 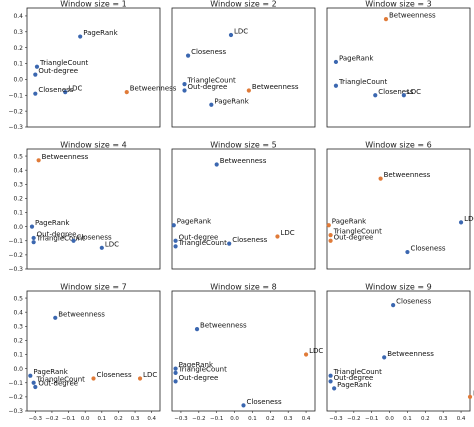 I want to click on panel-title: Window size = 3, so click(x=398, y=4).